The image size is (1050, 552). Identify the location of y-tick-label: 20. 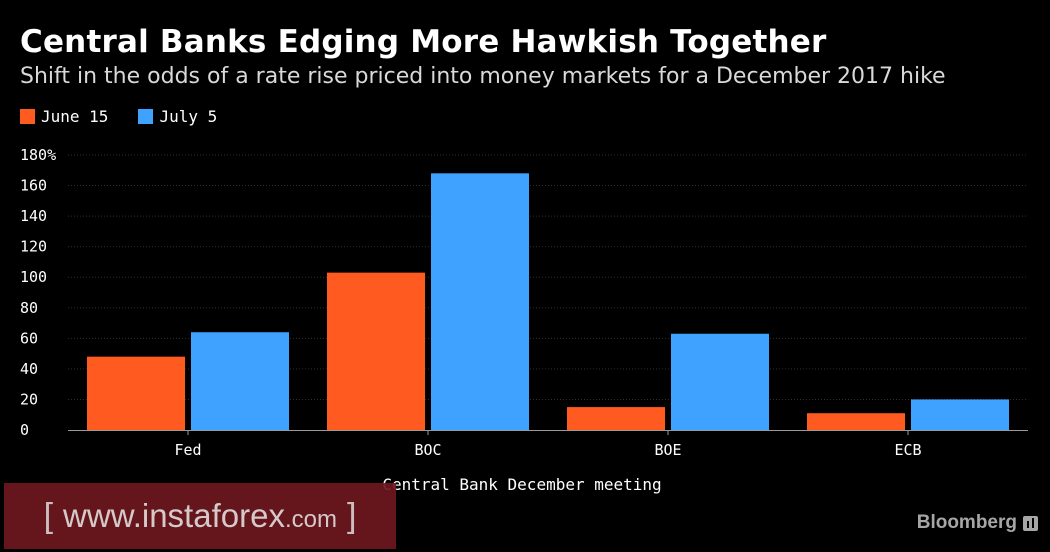
(29, 399).